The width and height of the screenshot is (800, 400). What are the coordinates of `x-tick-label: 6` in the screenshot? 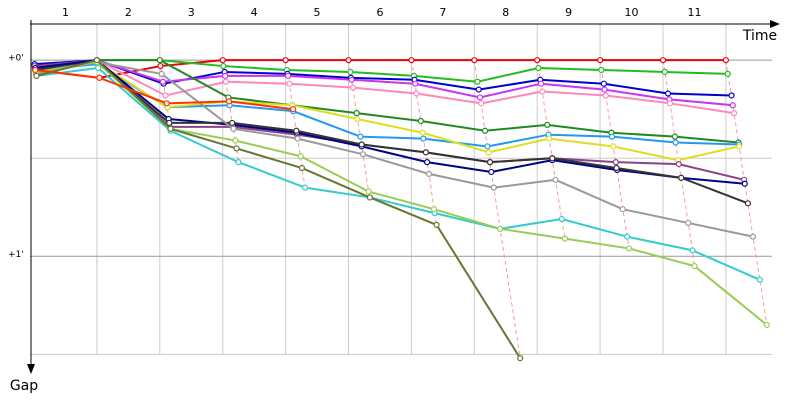 It's located at (379, 12).